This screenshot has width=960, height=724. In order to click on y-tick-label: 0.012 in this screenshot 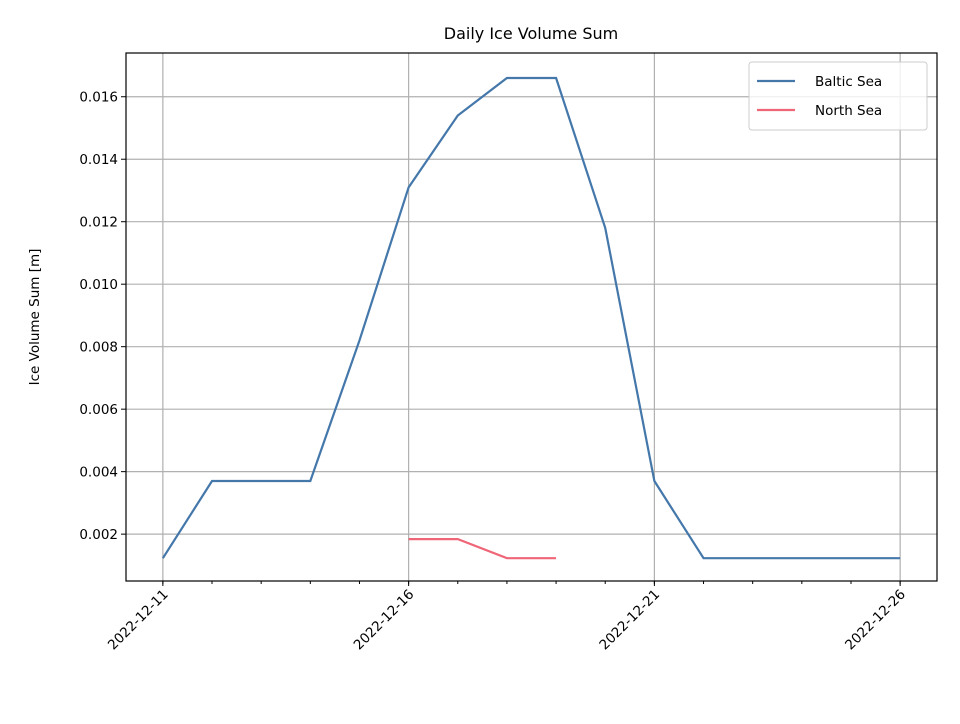, I will do `click(98, 223)`.